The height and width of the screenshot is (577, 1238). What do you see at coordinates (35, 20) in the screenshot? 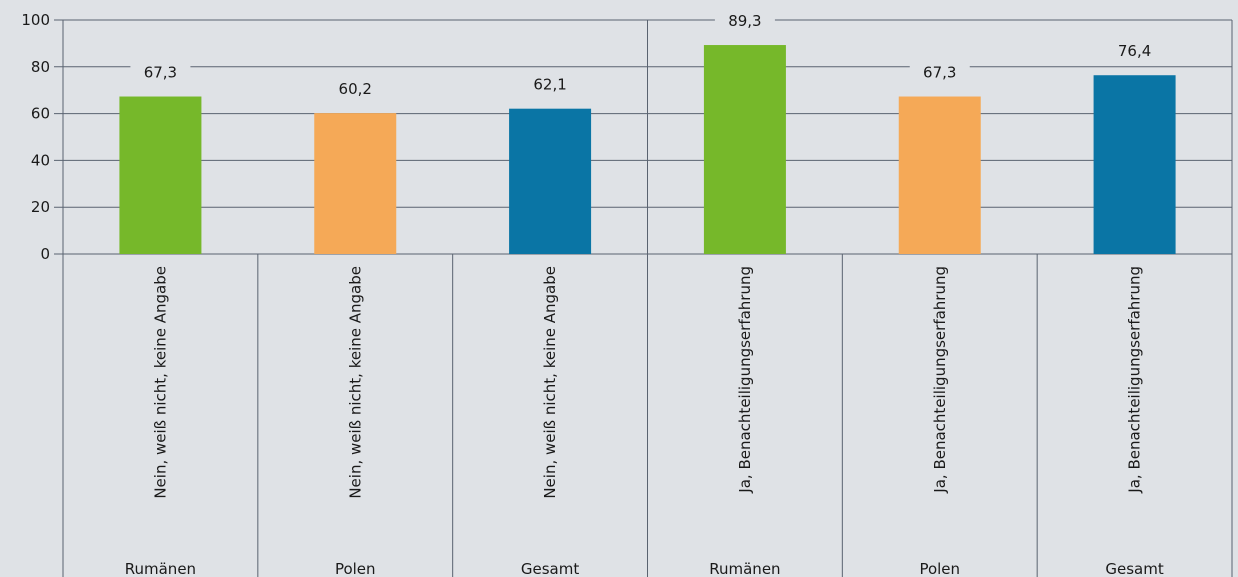
I see `y-tick-label: 100` at bounding box center [35, 20].